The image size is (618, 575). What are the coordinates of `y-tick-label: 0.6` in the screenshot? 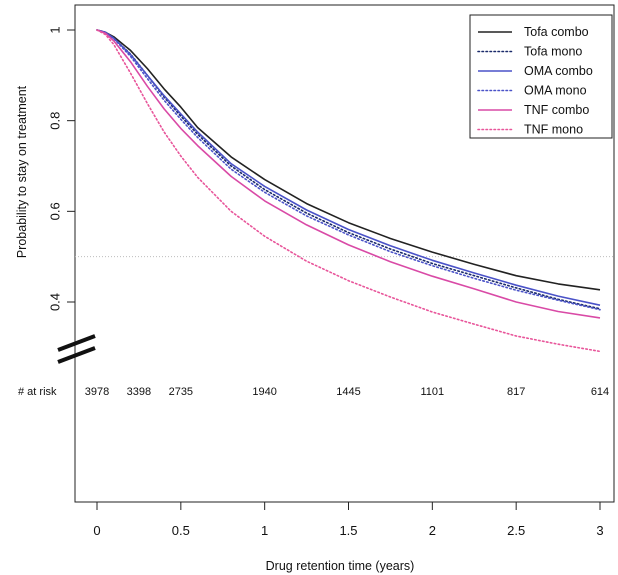 It's located at (55, 211).